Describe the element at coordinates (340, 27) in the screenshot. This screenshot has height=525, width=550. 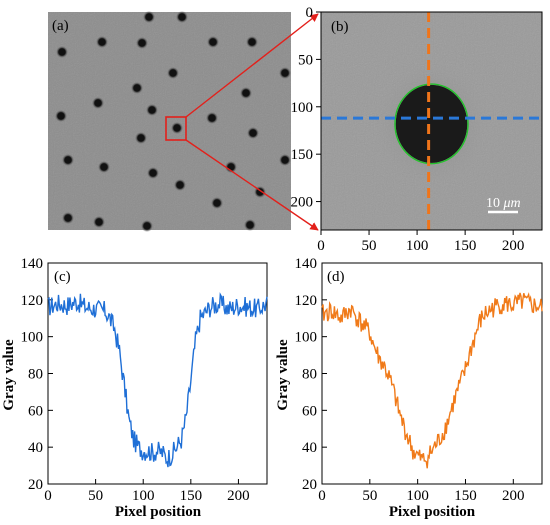
I see `panel-b-tag: (b)` at that location.